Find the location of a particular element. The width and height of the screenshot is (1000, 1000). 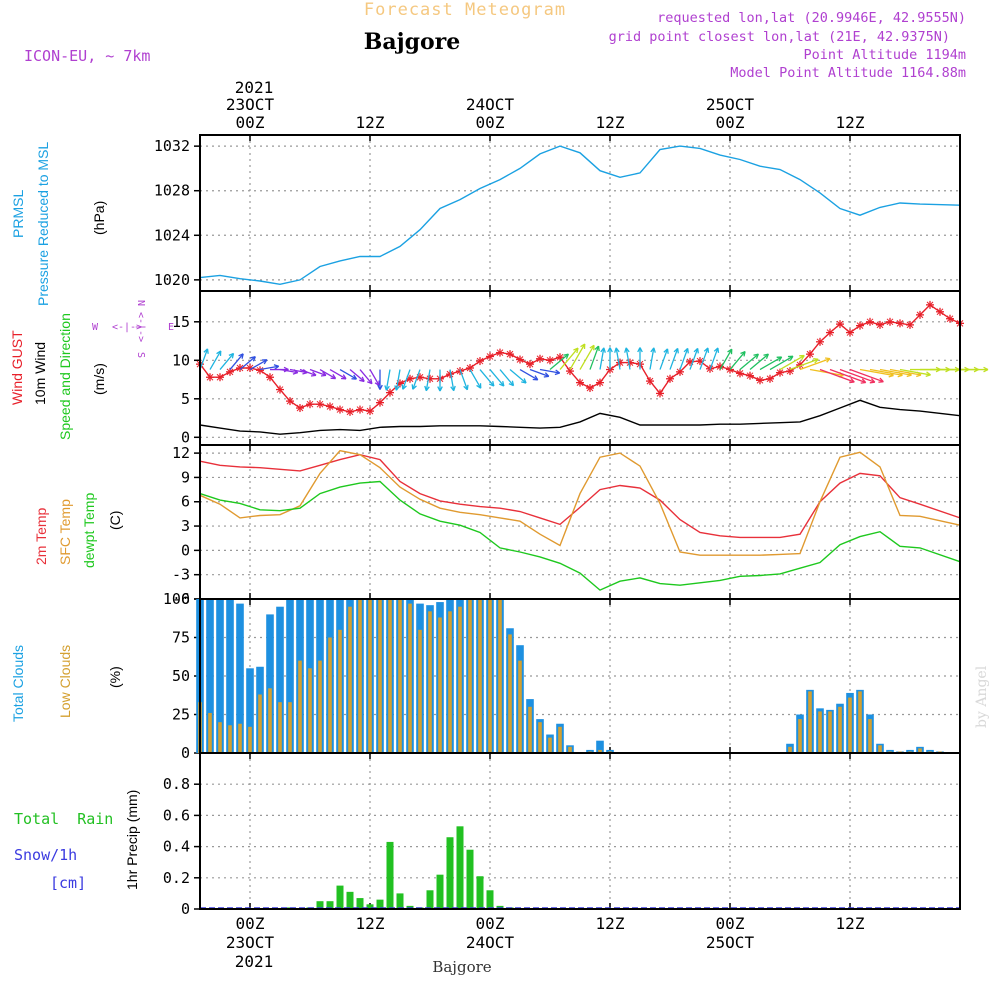

top-hour-label: 00Z is located at coordinates (730, 122).